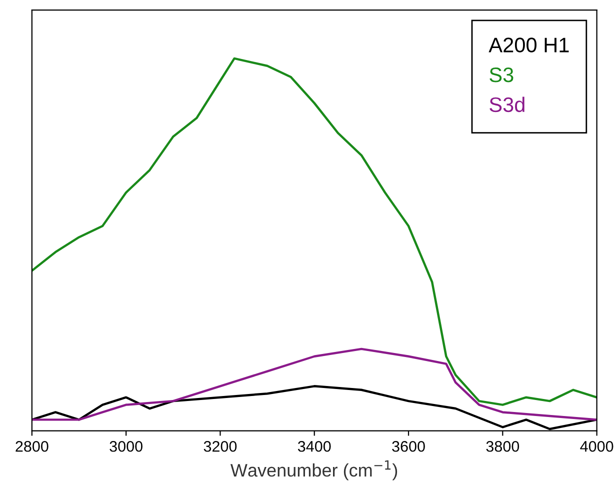  I want to click on text: A200 H1, so click(528, 45).